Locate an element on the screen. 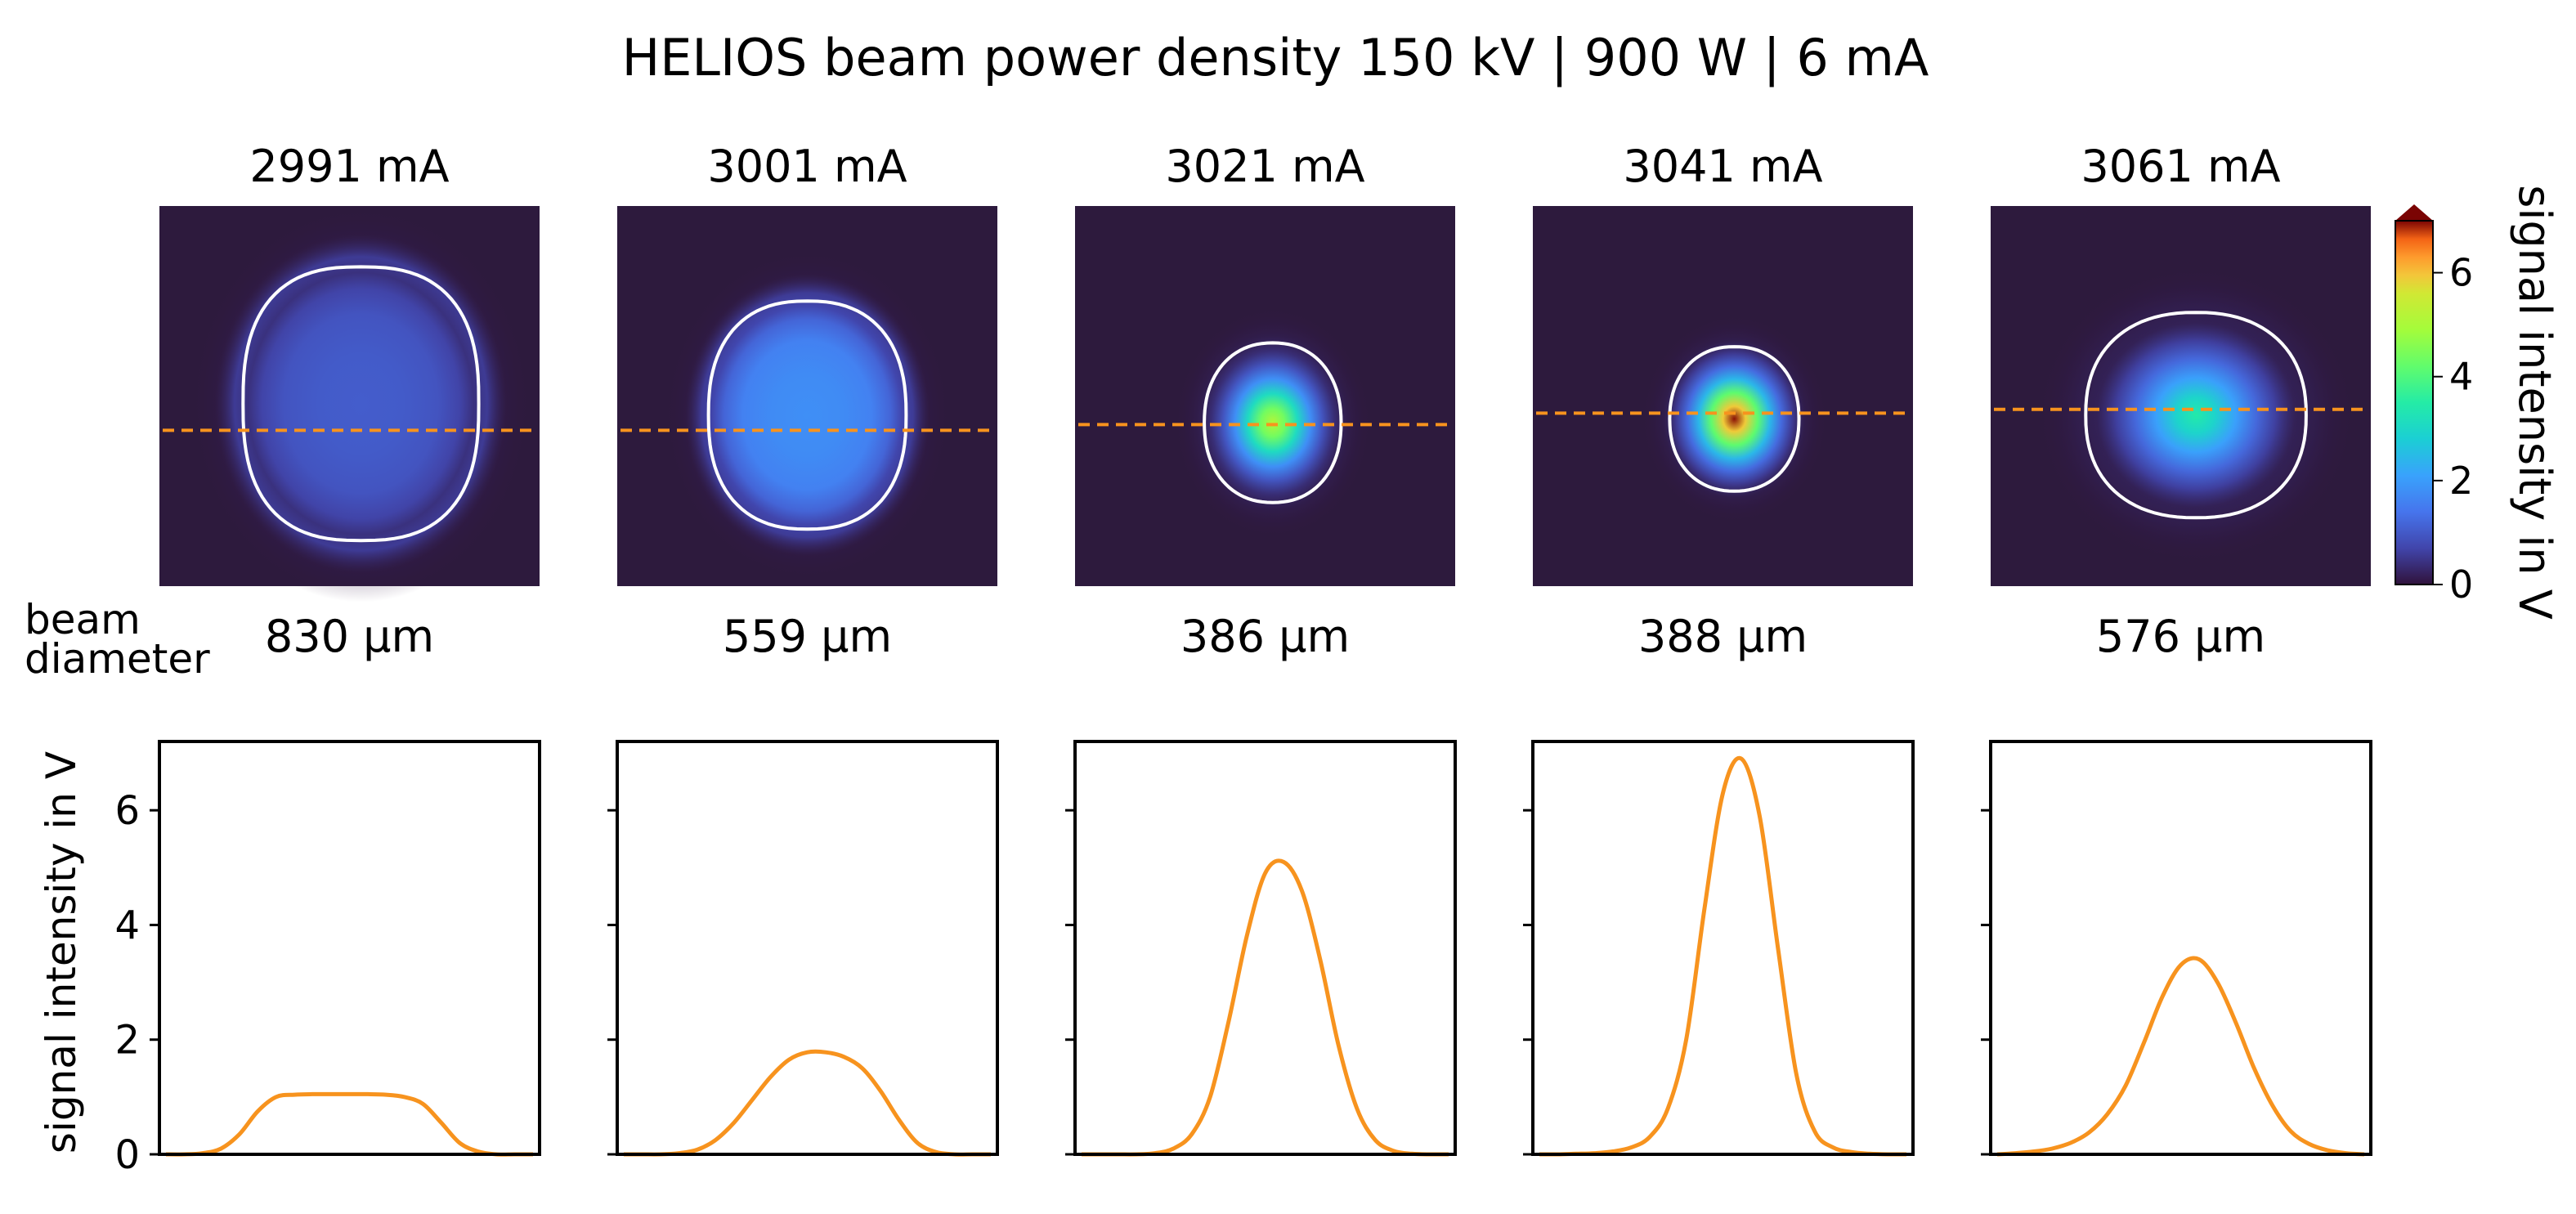  colorbar-extend-arrow is located at coordinates (2414, 212).